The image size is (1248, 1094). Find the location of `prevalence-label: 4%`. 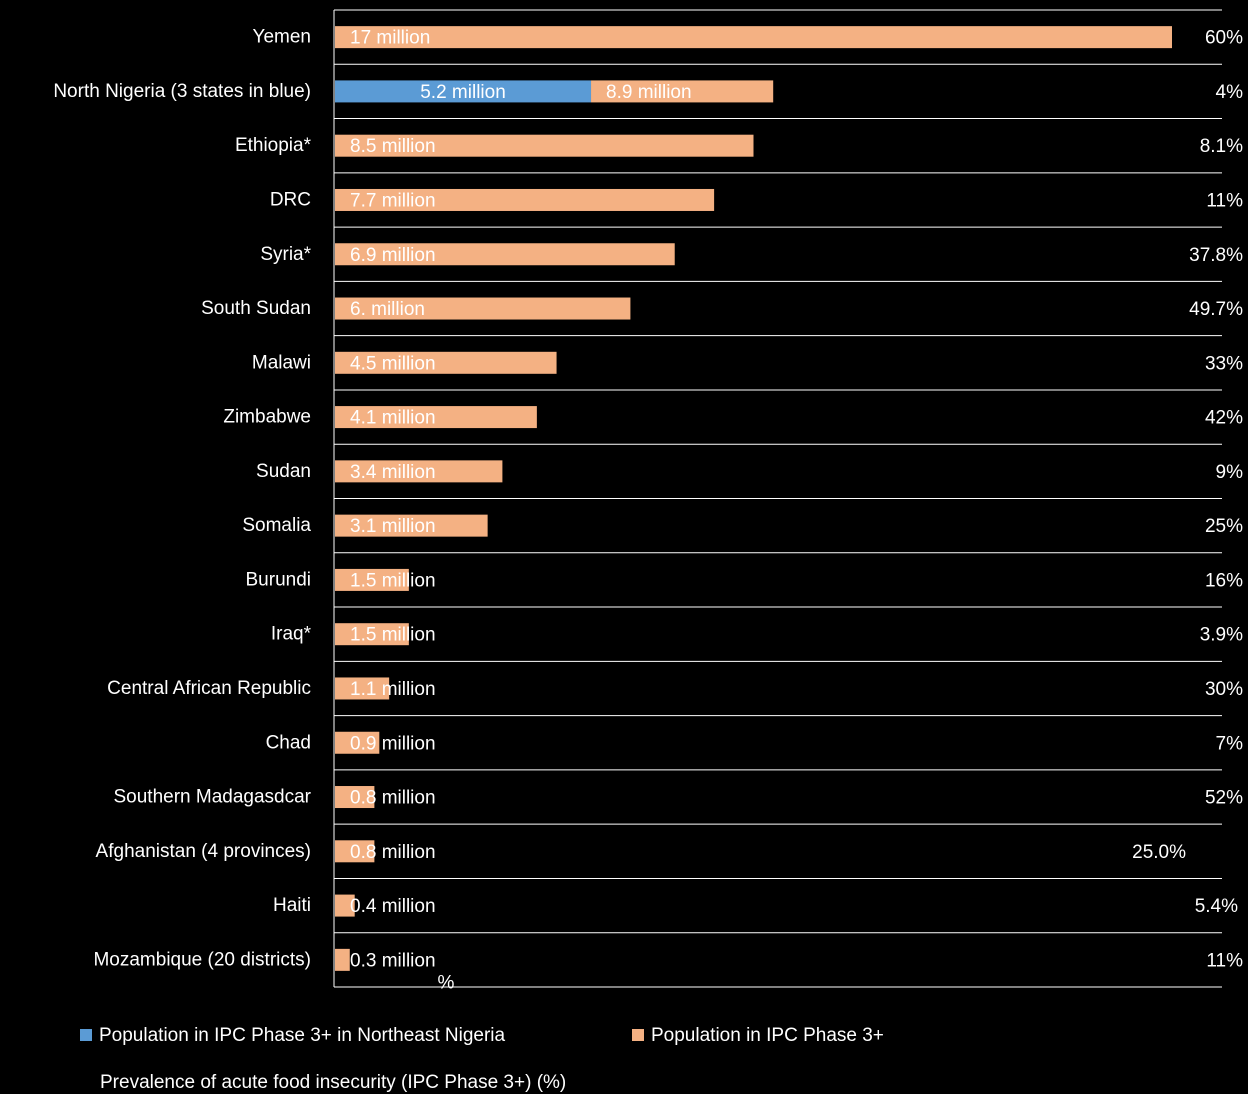

prevalence-label: 4% is located at coordinates (1230, 92).